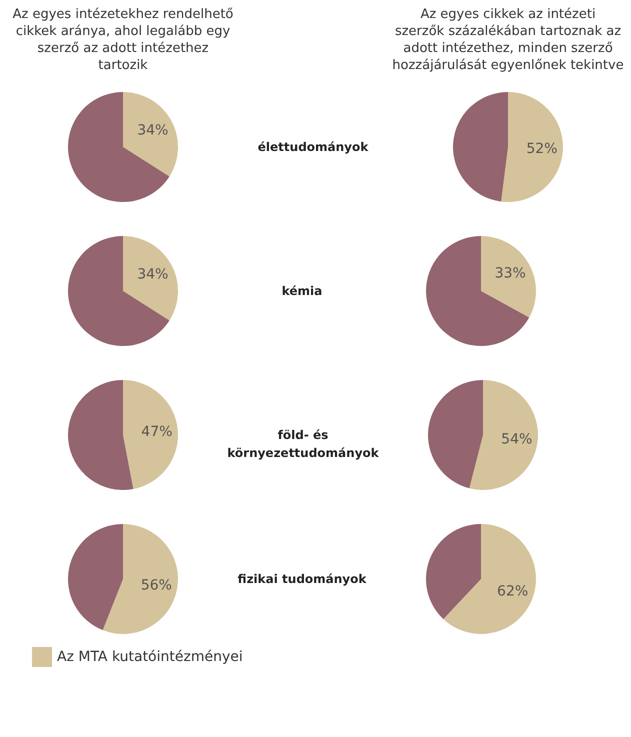 This screenshot has width=631, height=737. Describe the element at coordinates (303, 579) in the screenshot. I see `text: fizikai tudományok` at that location.